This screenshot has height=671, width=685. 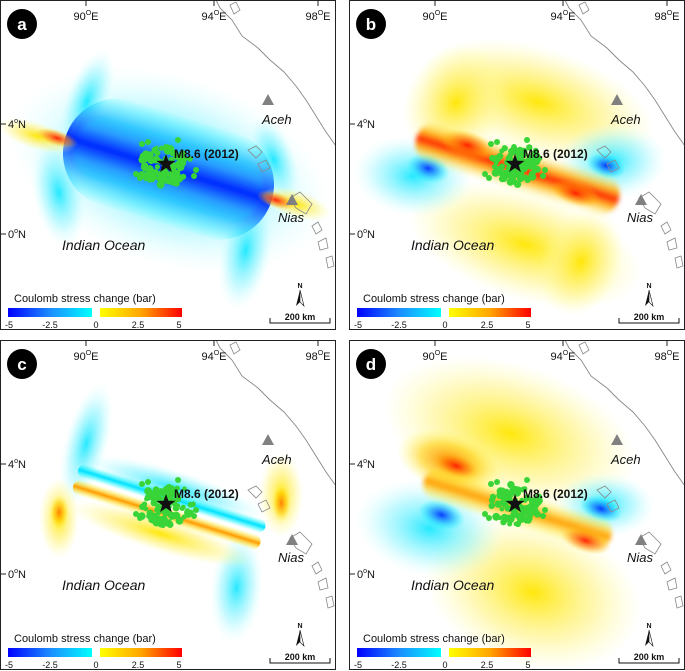 What do you see at coordinates (640, 557) in the screenshot?
I see `nias-label: Nias` at bounding box center [640, 557].